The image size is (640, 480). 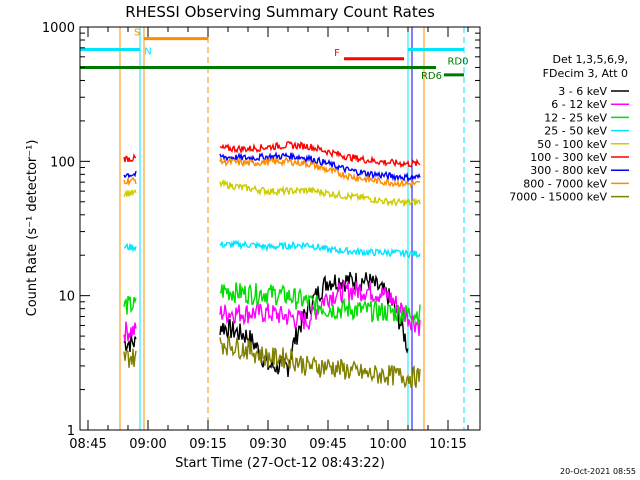 What do you see at coordinates (71, 431) in the screenshot?
I see `y-tick-label-0: 1` at bounding box center [71, 431].